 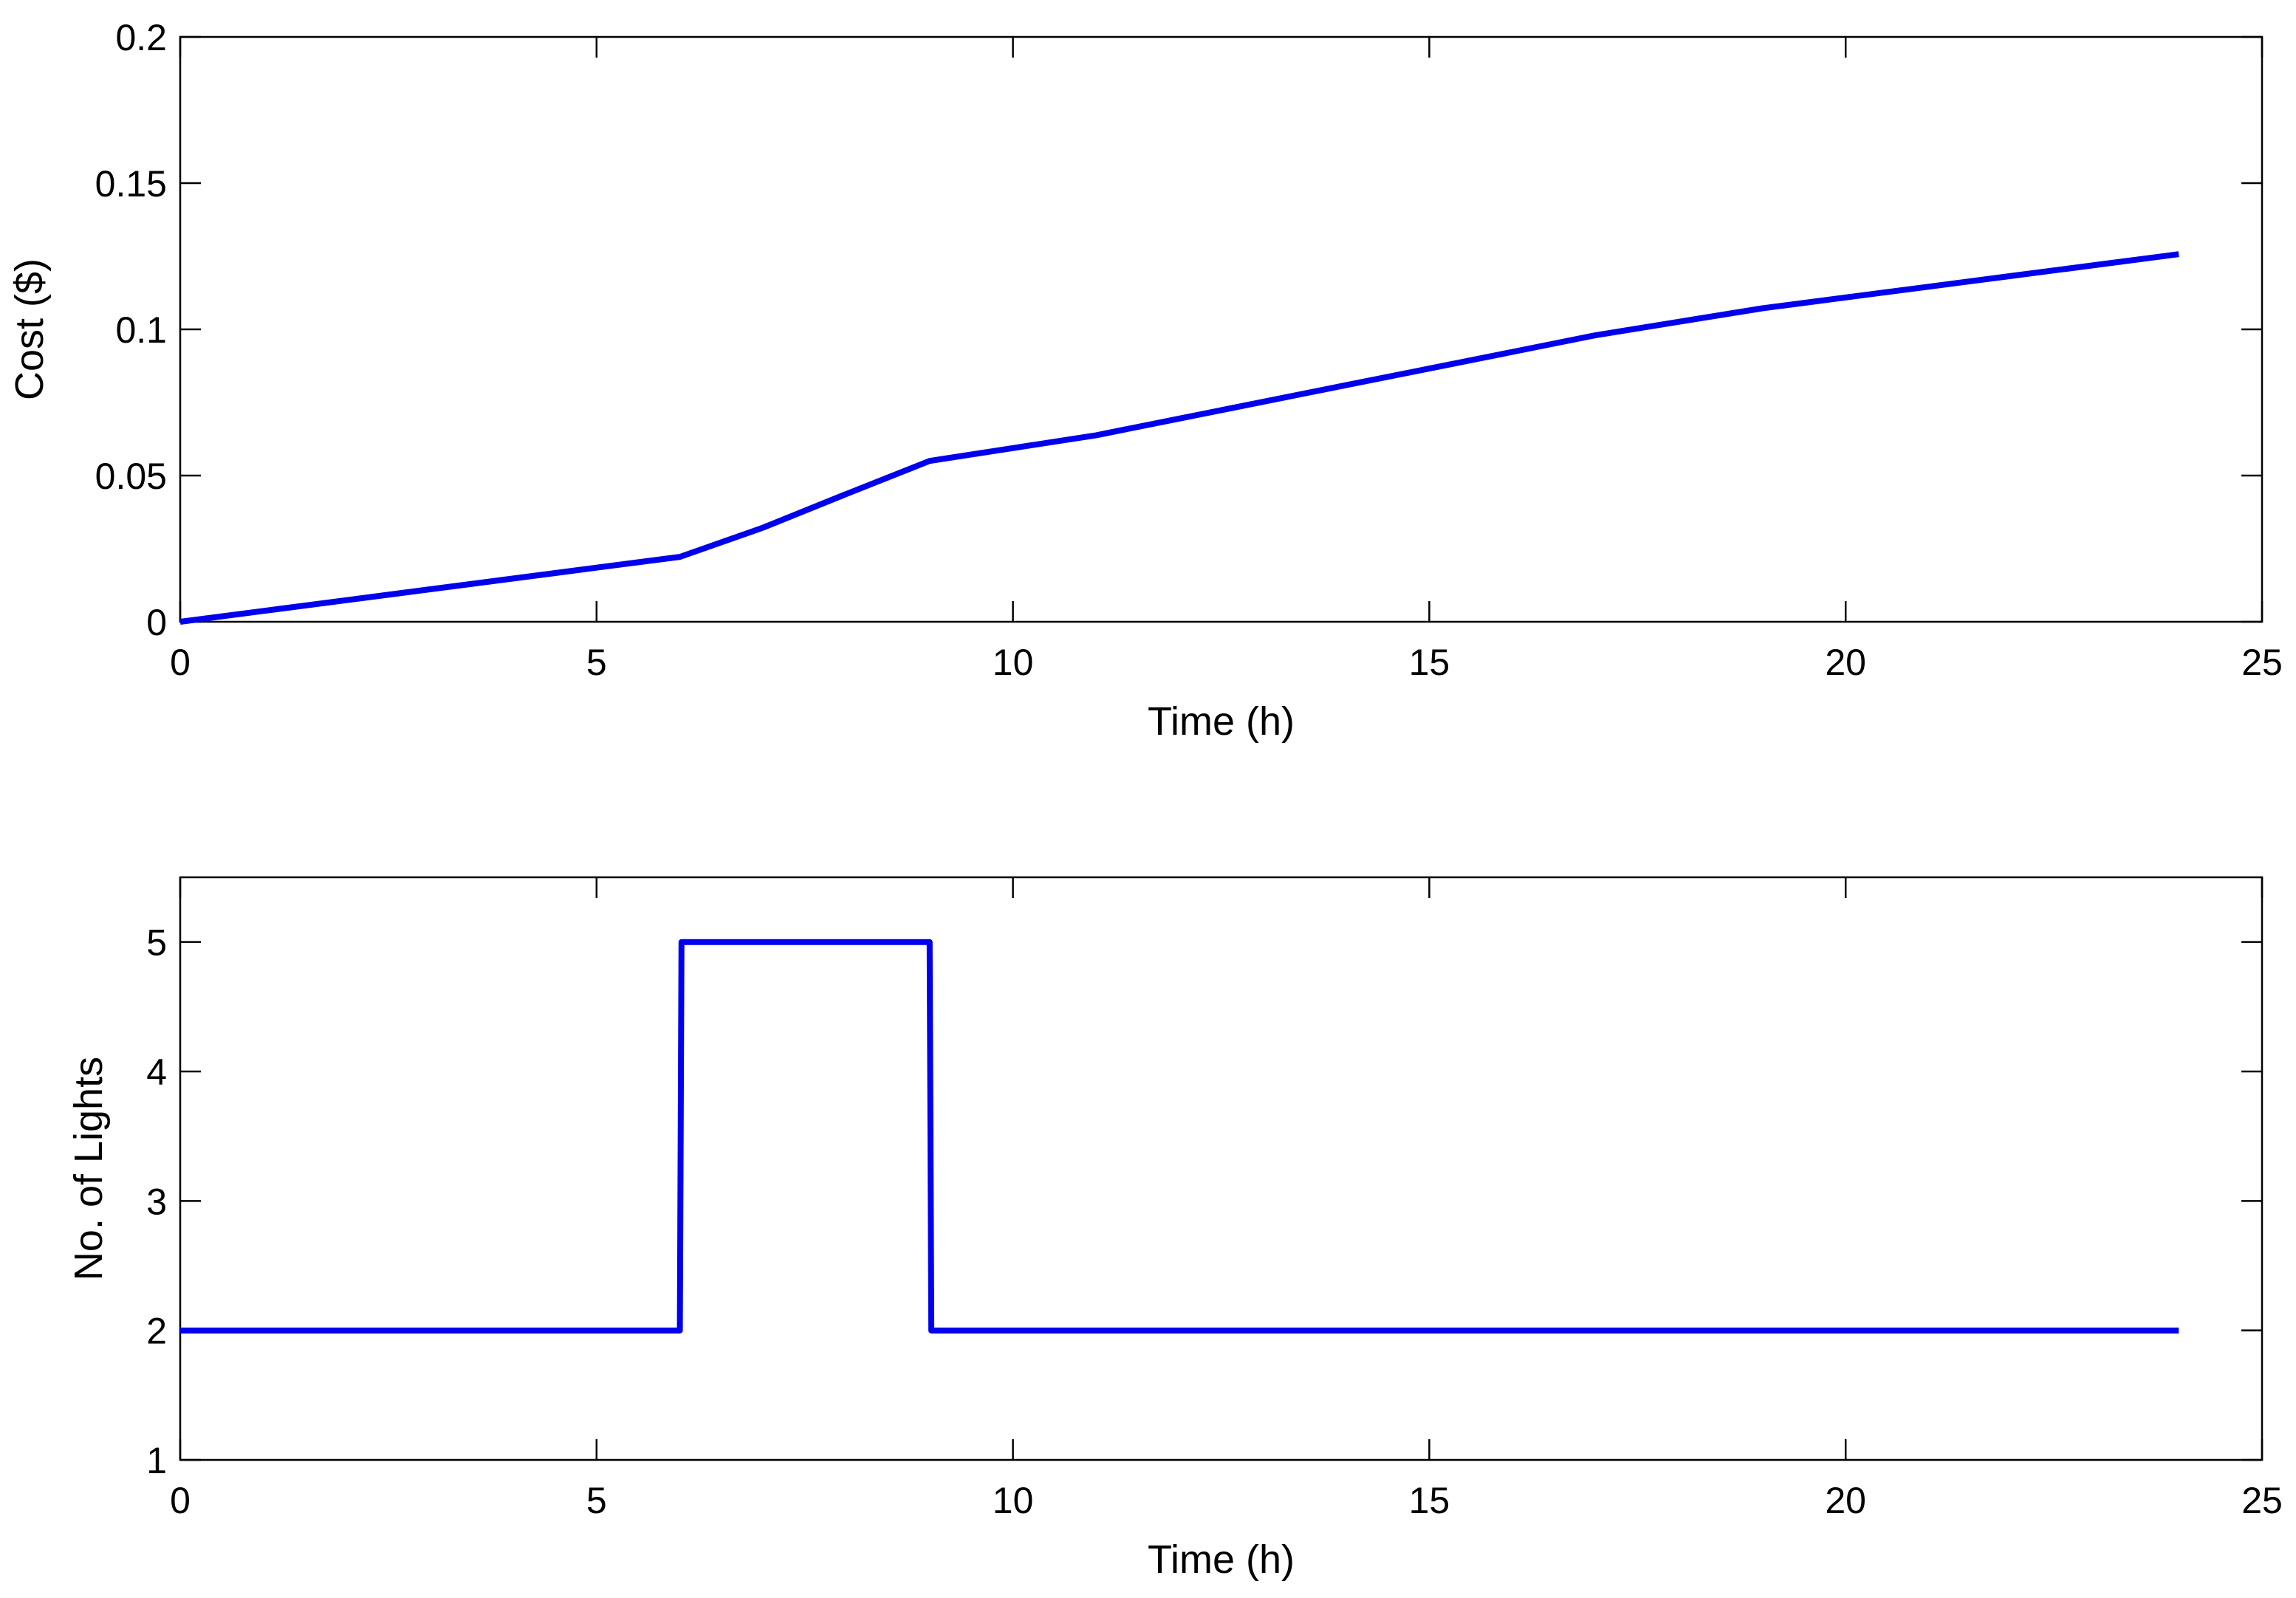 What do you see at coordinates (1429, 662) in the screenshot?
I see `cost-x-tick-label: 15` at bounding box center [1429, 662].